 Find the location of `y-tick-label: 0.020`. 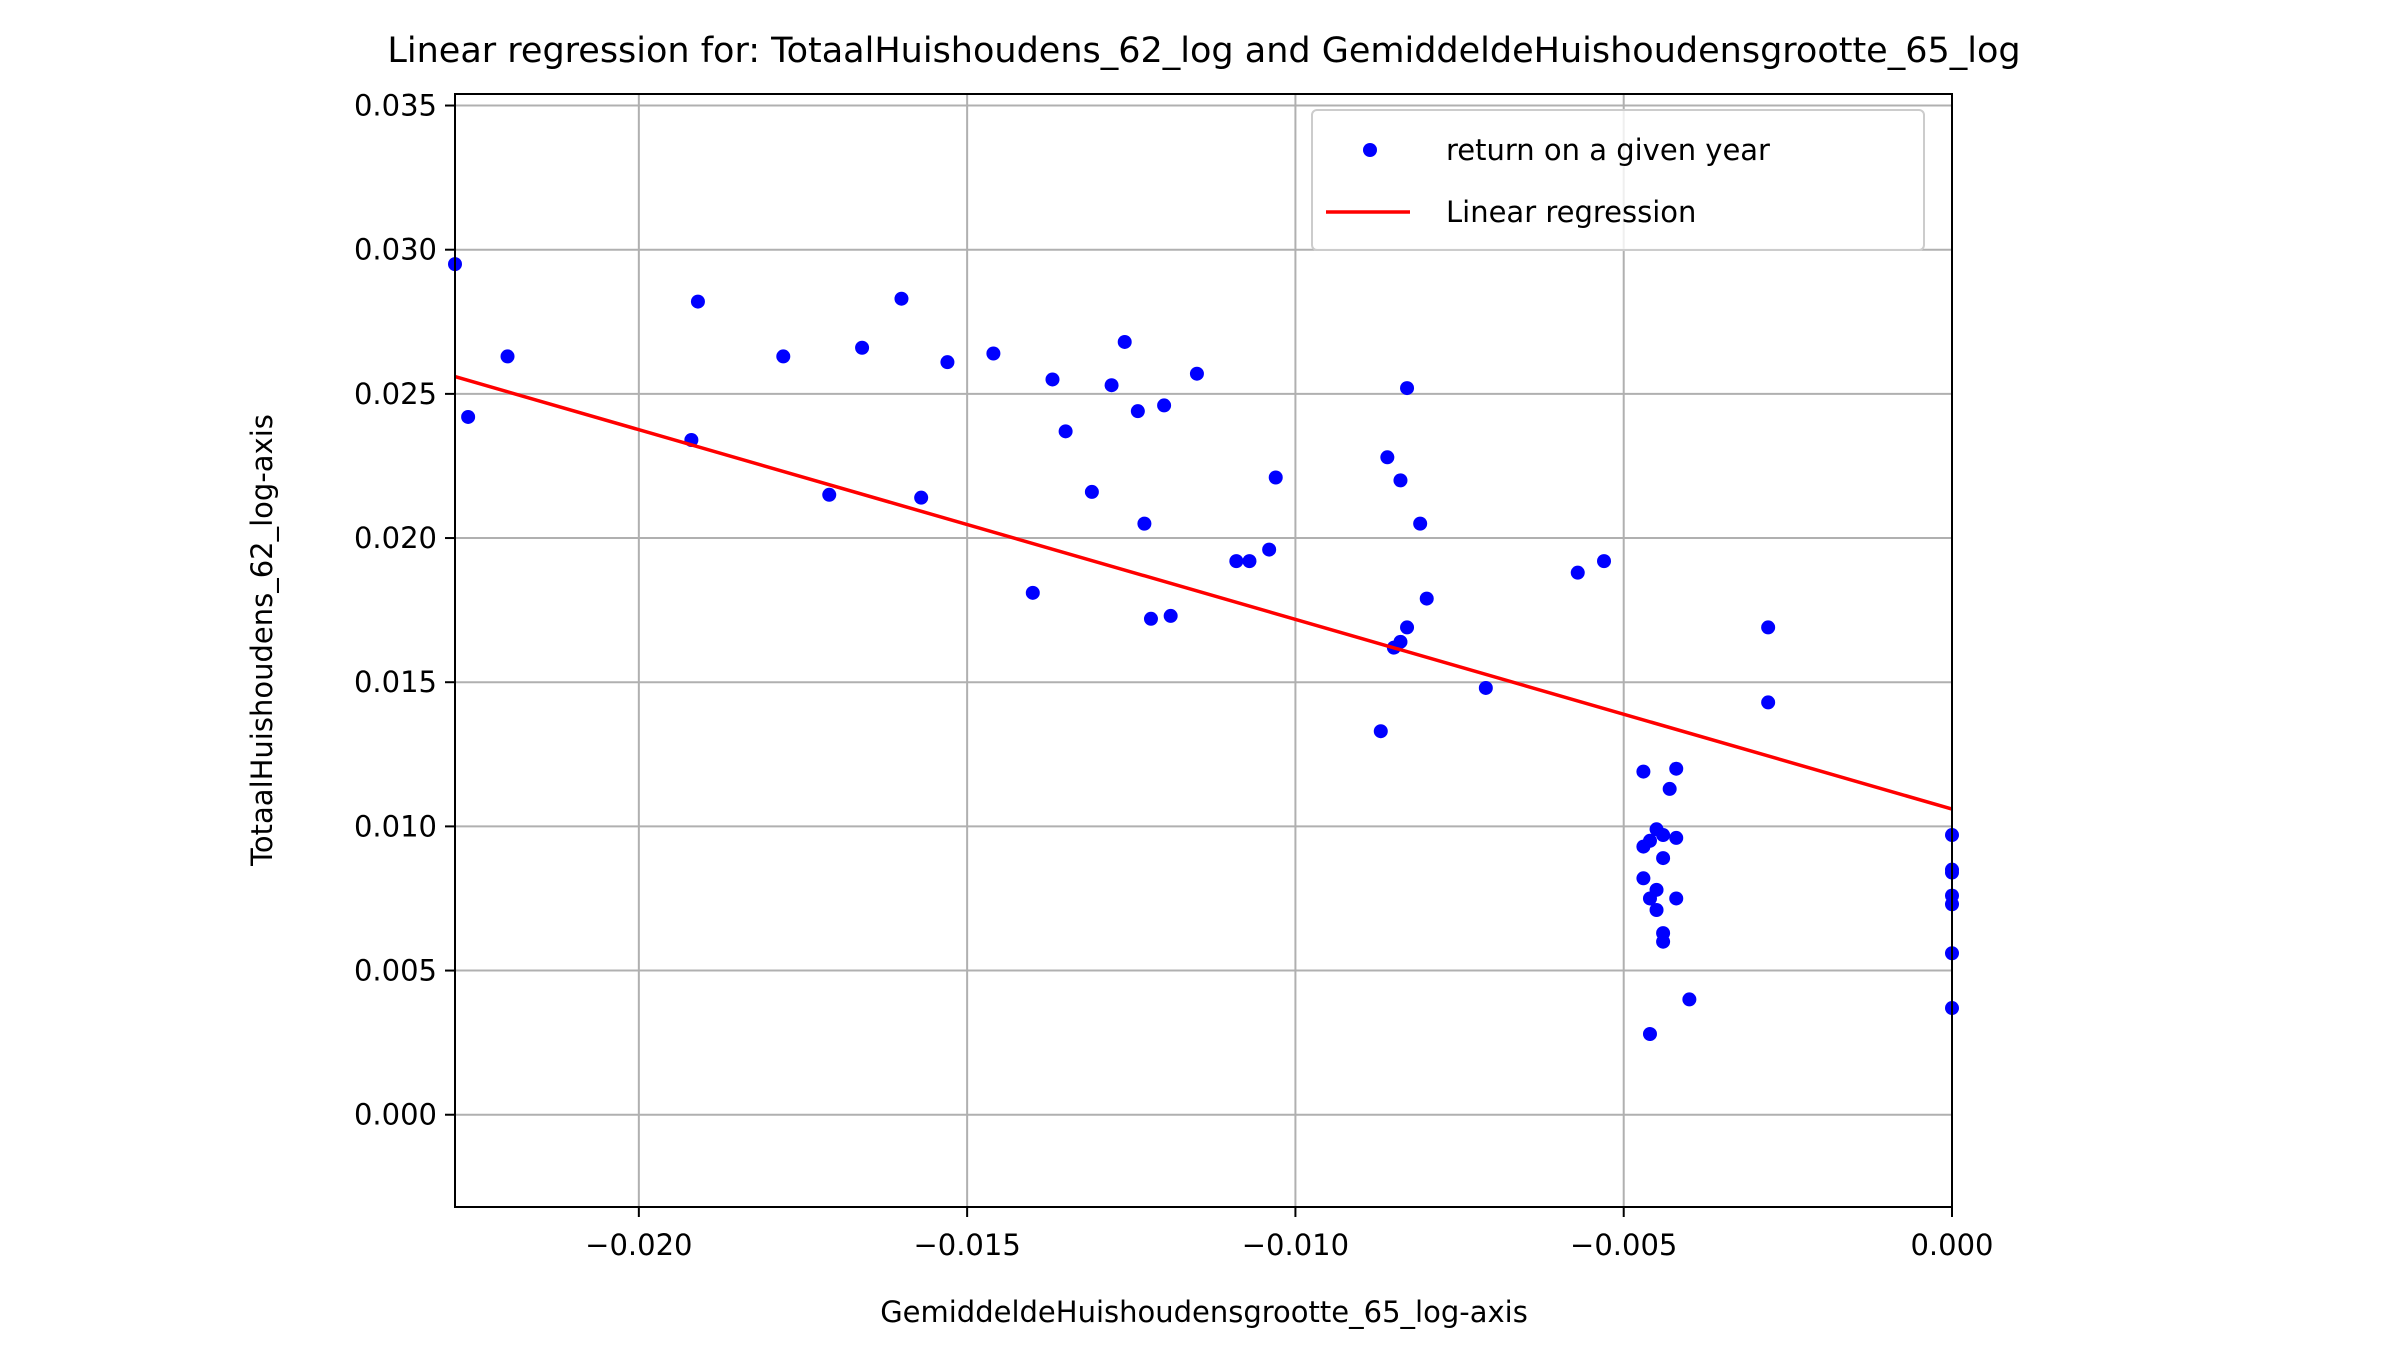

y-tick-label: 0.020 is located at coordinates (395, 538).